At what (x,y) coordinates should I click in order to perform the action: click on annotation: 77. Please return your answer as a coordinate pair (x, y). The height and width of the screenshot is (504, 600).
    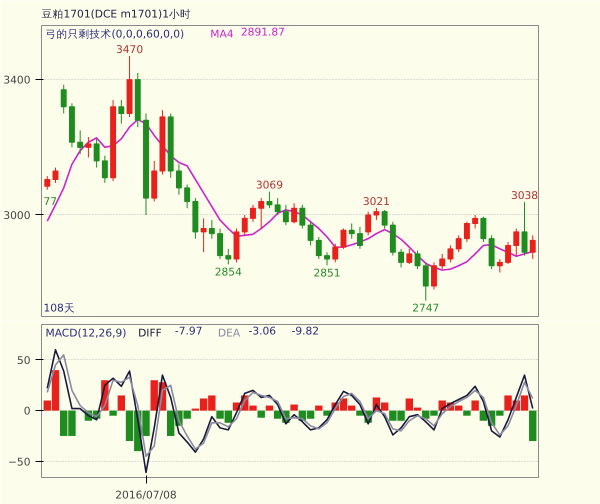
    Looking at the image, I should click on (51, 201).